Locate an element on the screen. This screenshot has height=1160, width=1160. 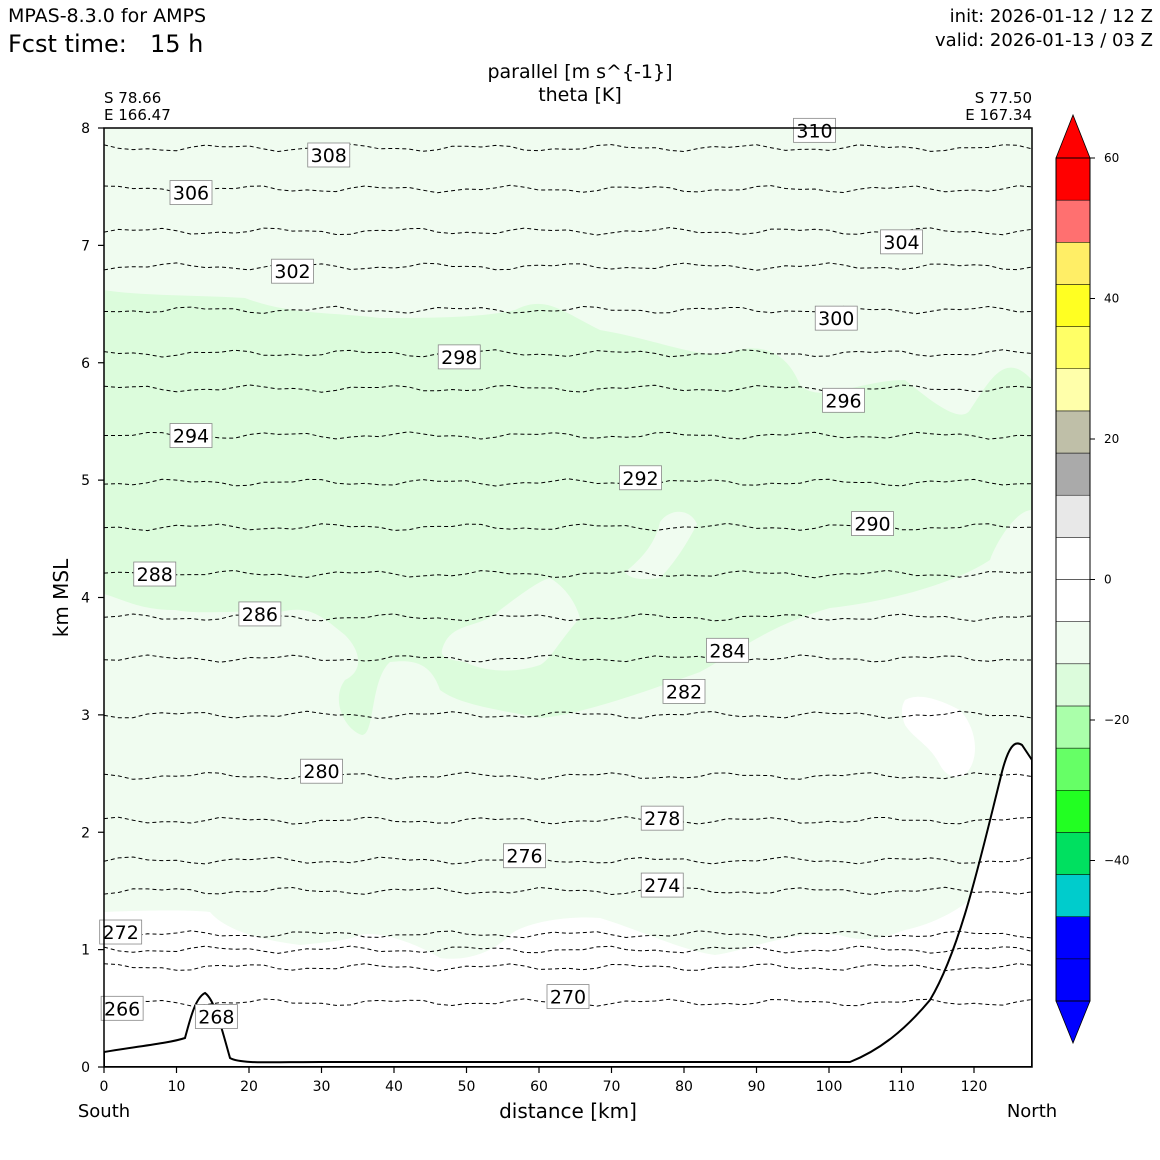
isoline-label-text: 272 is located at coordinates (121, 933).